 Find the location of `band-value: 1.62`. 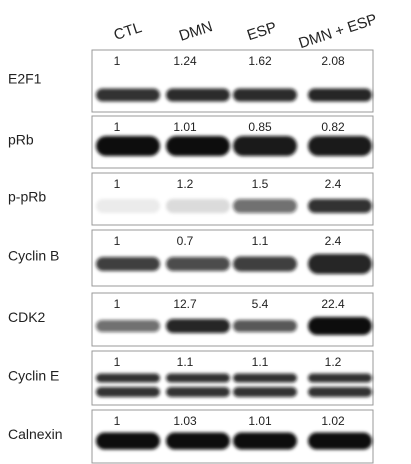

band-value: 1.62 is located at coordinates (260, 61).